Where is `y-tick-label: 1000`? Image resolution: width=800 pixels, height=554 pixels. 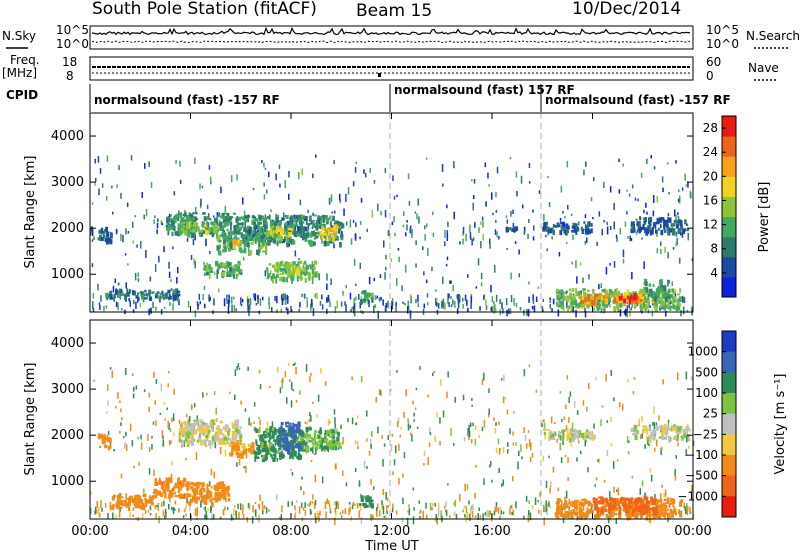
y-tick-label: 1000 is located at coordinates (67, 274).